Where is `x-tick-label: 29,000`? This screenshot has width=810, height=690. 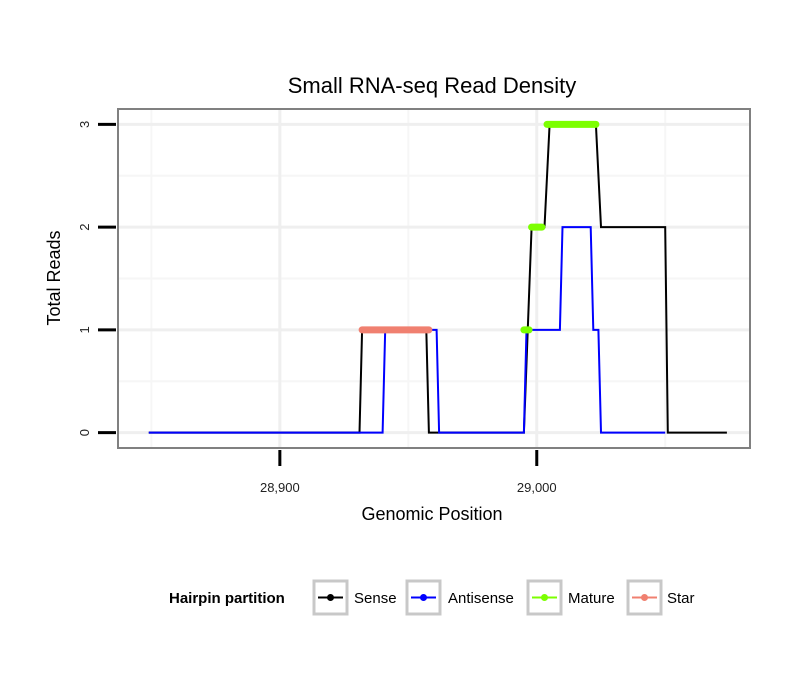 x-tick-label: 29,000 is located at coordinates (537, 487).